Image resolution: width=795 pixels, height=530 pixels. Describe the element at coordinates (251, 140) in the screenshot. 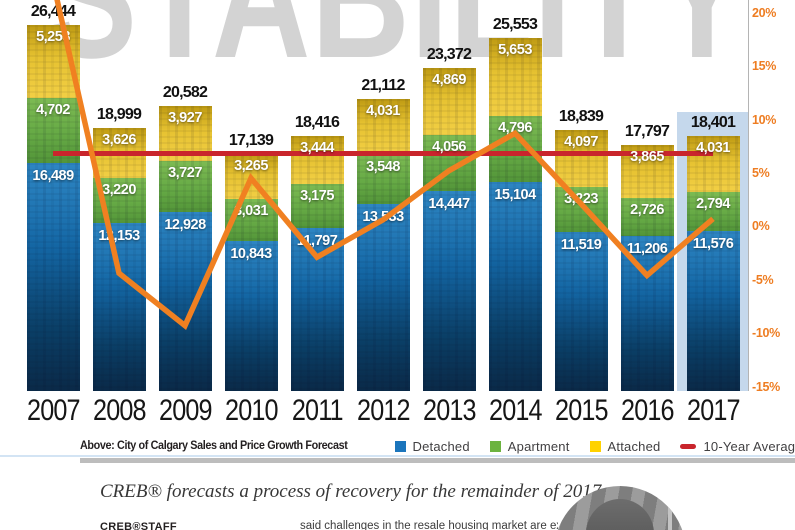

I see `total-label-2010: 17,139` at that location.